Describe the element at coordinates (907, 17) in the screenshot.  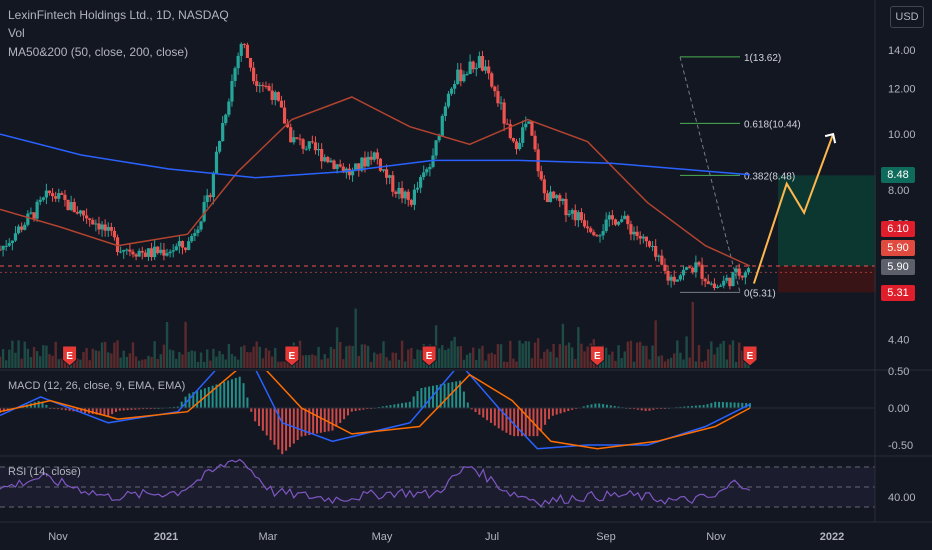
I see `currency-button: USD` at that location.